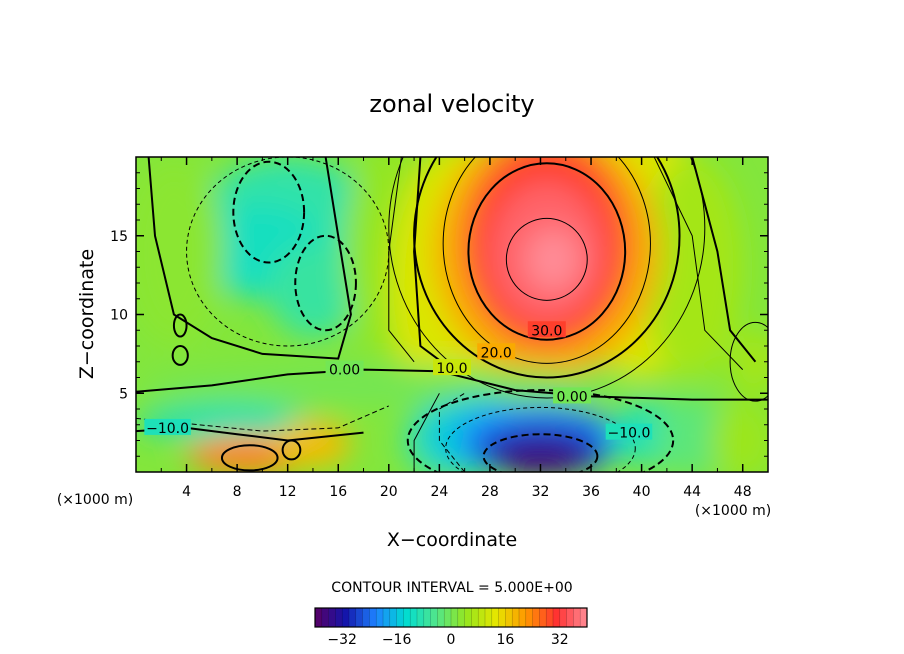  I want to click on colorbar-tick-label: 0, so click(451, 640).